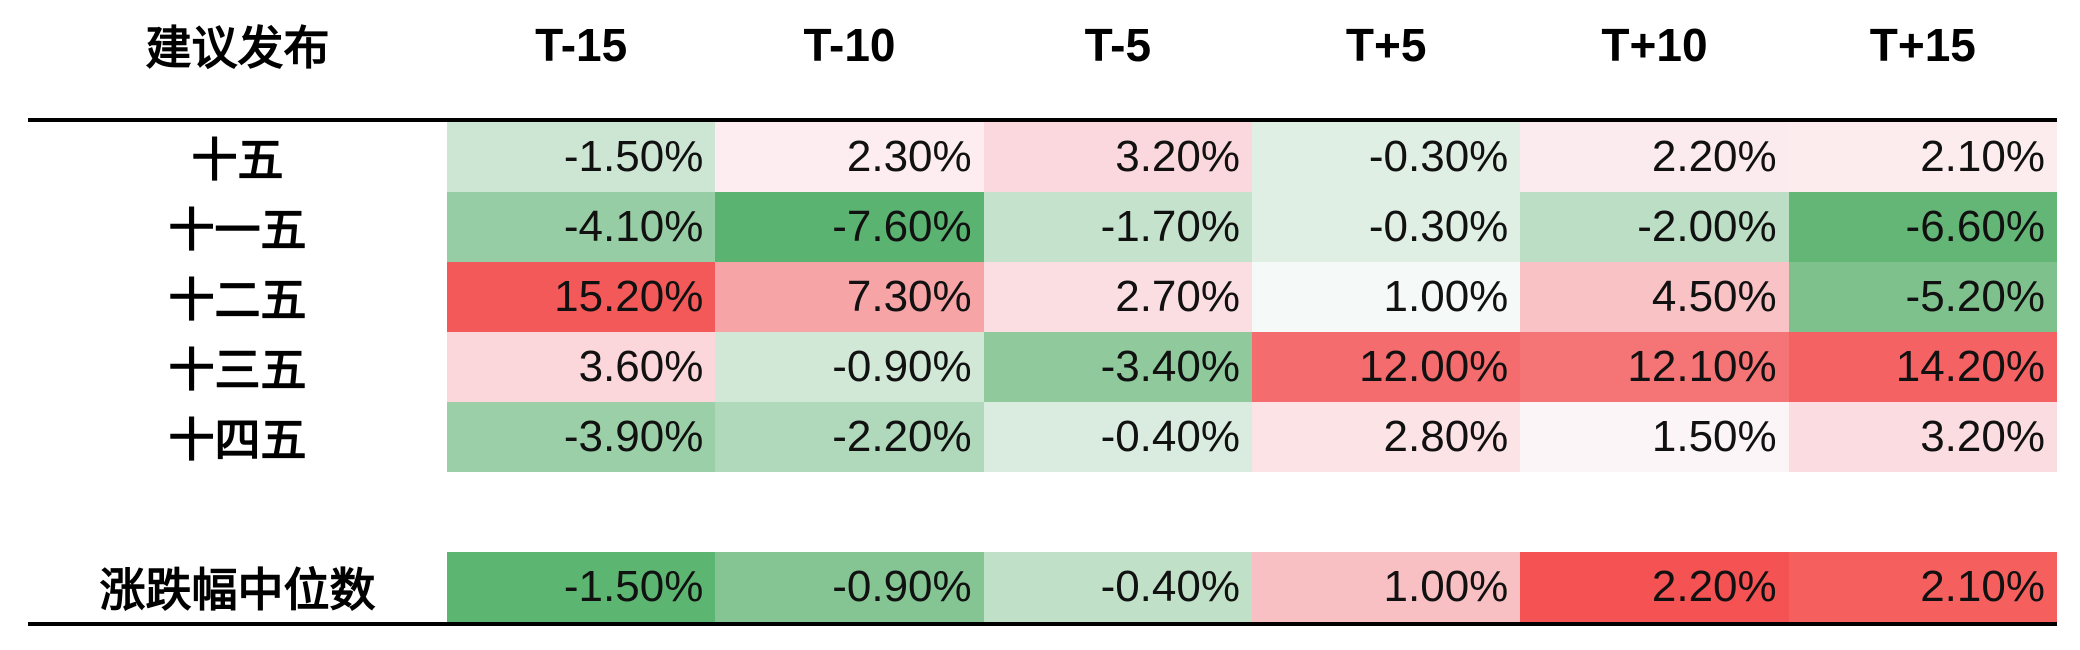 This screenshot has height=650, width=2080. Describe the element at coordinates (237, 157) in the screenshot. I see `row-label: 十五` at that location.